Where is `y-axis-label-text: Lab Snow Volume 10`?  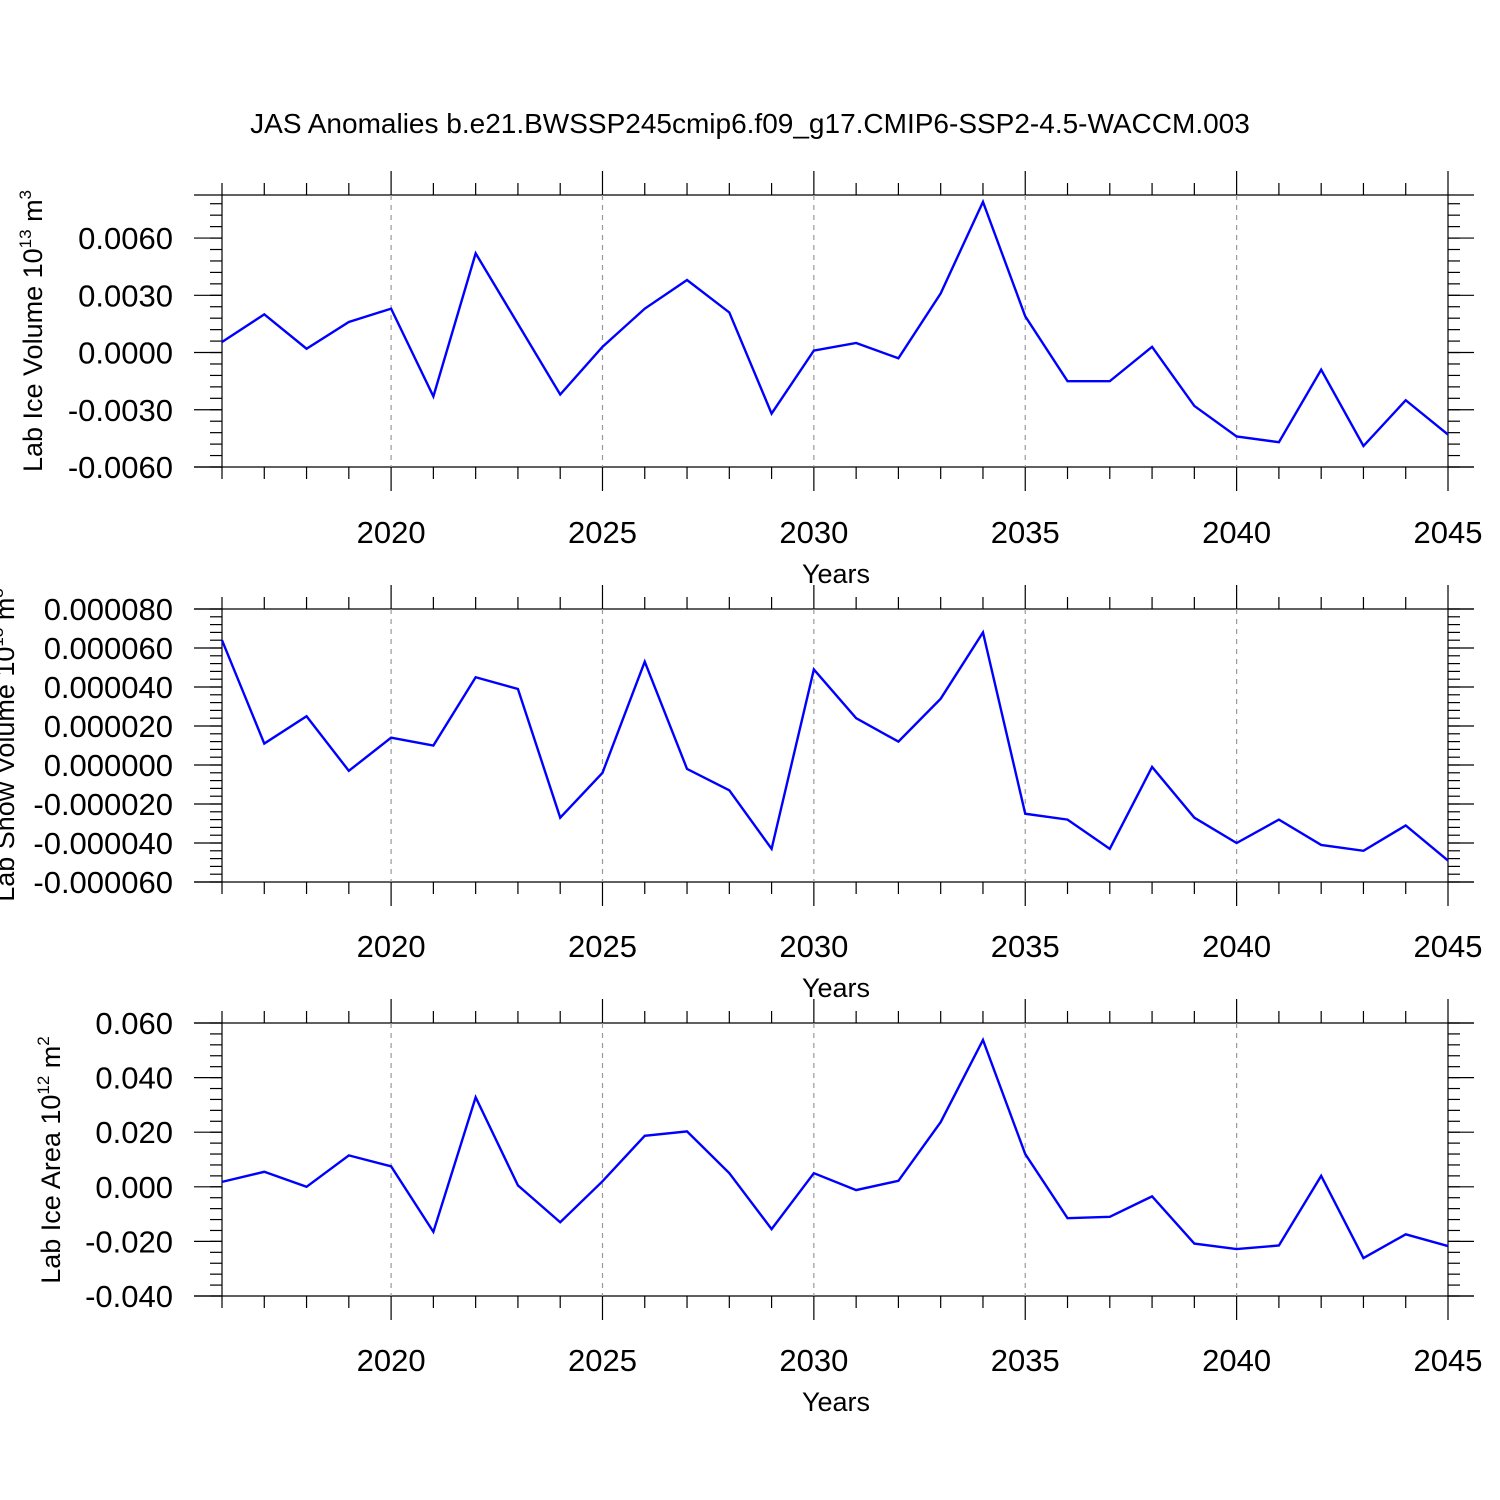
y-axis-label-text: Lab Snow Volume 10 is located at coordinates (10, 774).